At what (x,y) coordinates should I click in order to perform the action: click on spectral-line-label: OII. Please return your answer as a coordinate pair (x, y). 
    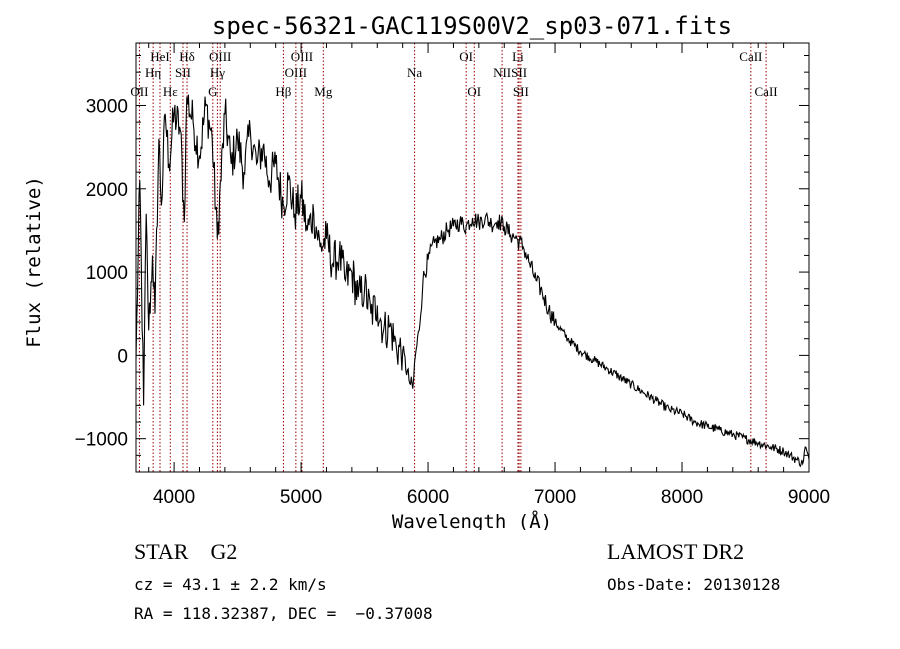
    Looking at the image, I should click on (139, 91).